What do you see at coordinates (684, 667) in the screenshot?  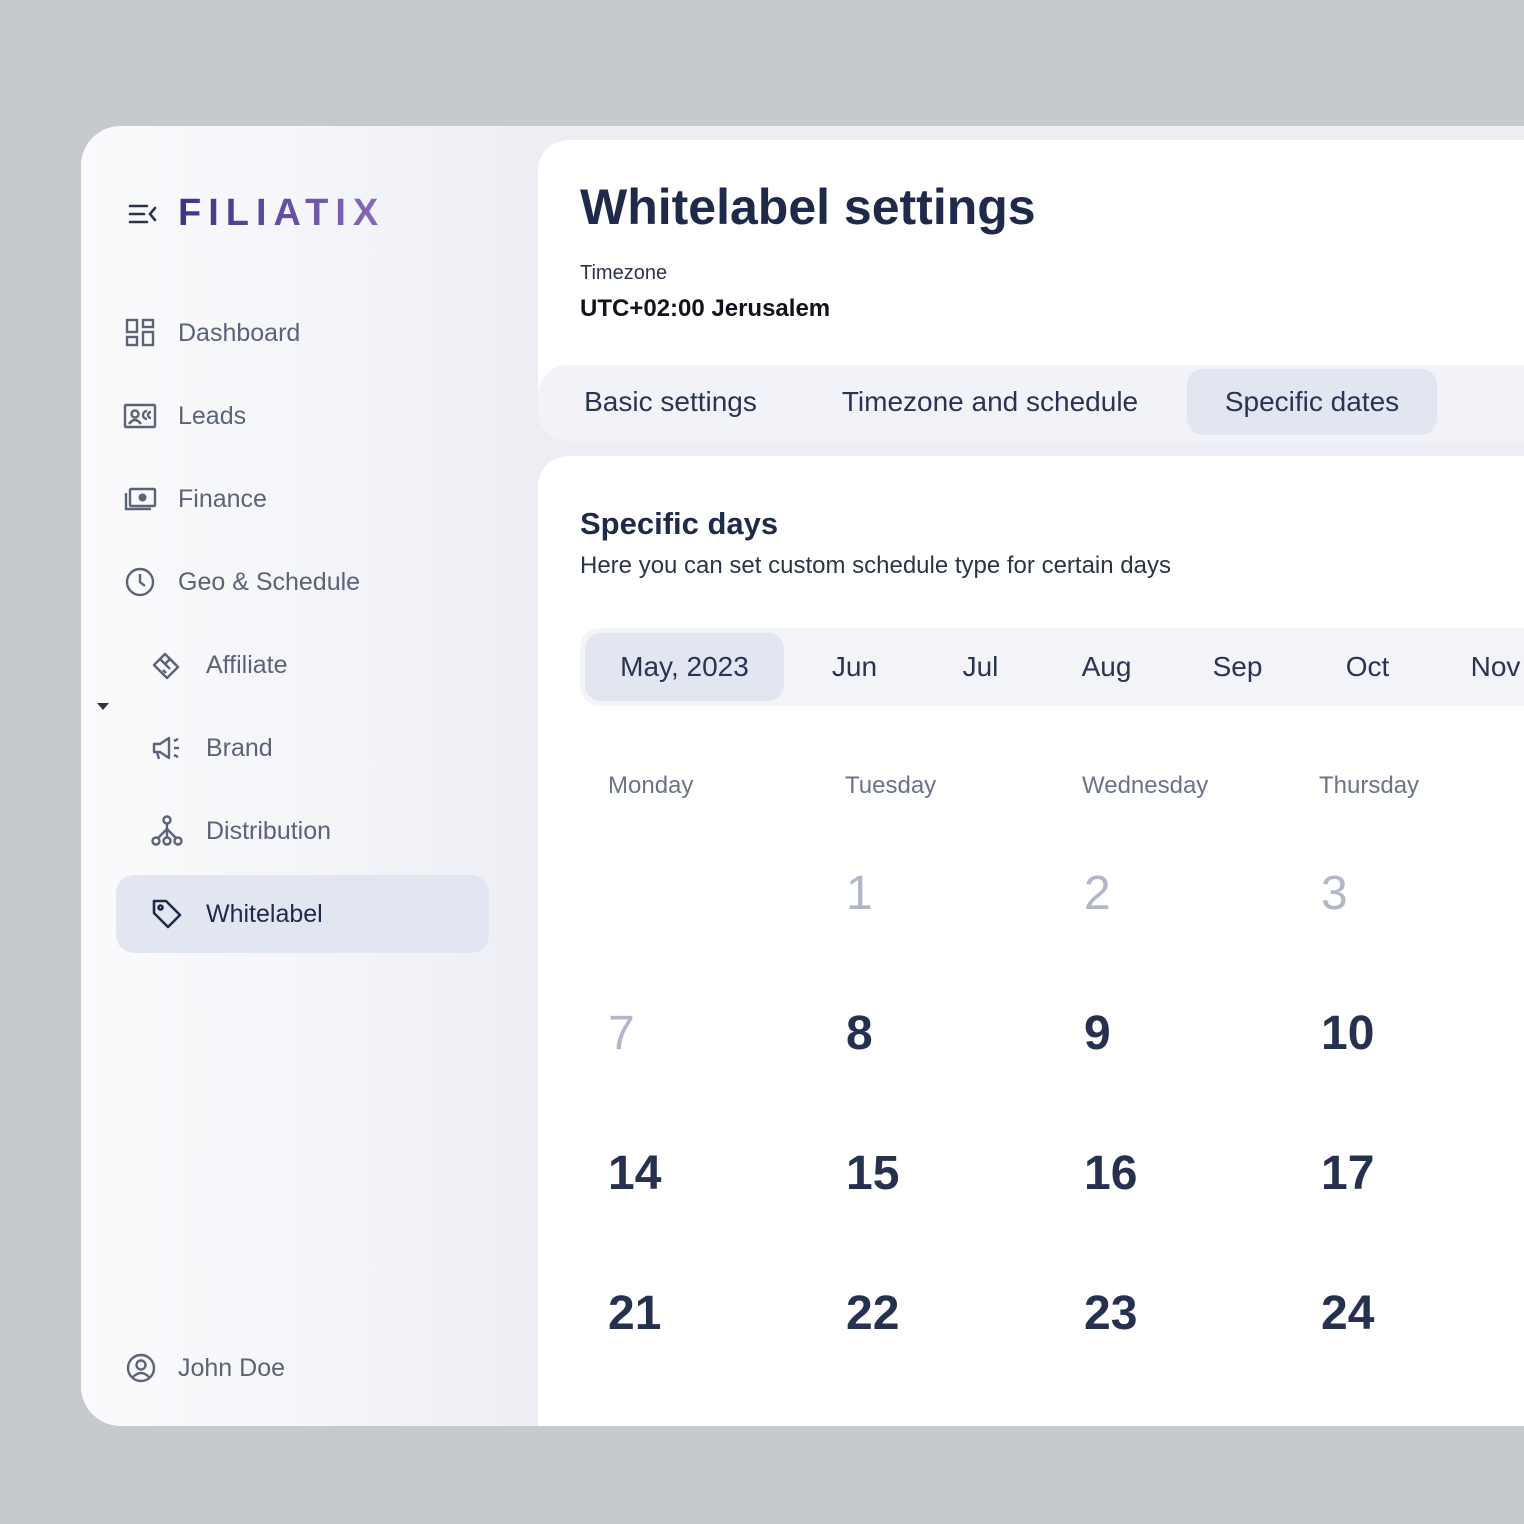 I see `month-tab: May, 2023` at bounding box center [684, 667].